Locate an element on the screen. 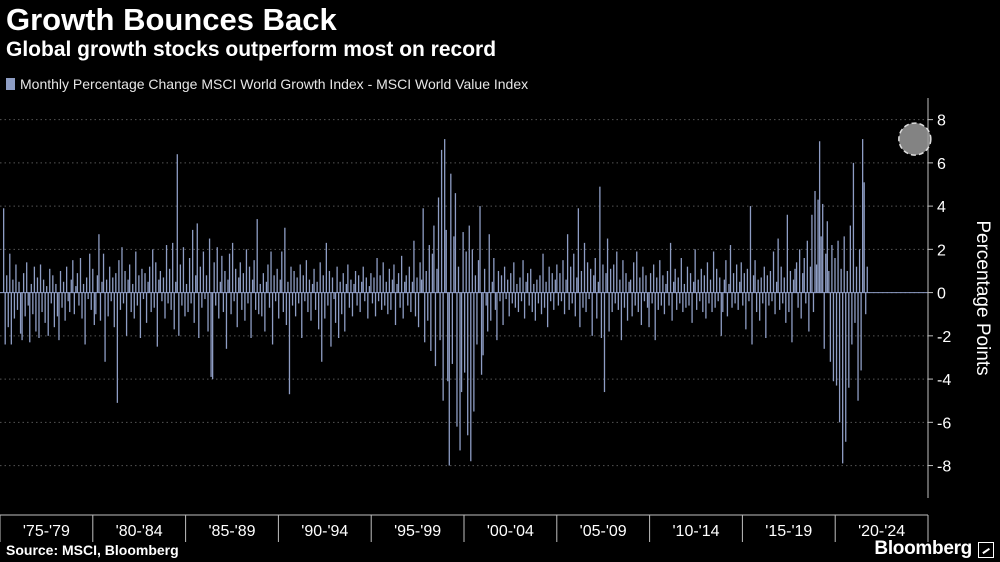  chart-title: Growth Bounces Back is located at coordinates (171, 19).